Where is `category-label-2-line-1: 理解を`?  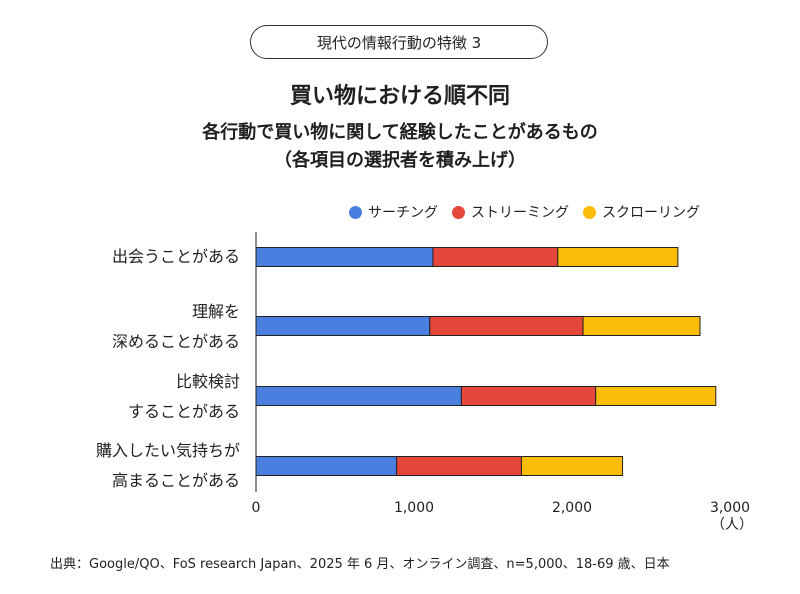 category-label-2-line-1: 理解を is located at coordinates (215, 311).